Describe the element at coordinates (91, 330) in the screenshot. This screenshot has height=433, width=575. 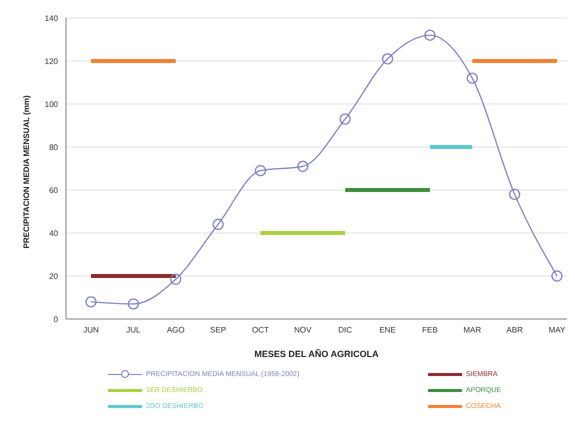
I see `x-tick-label: JUN` at that location.